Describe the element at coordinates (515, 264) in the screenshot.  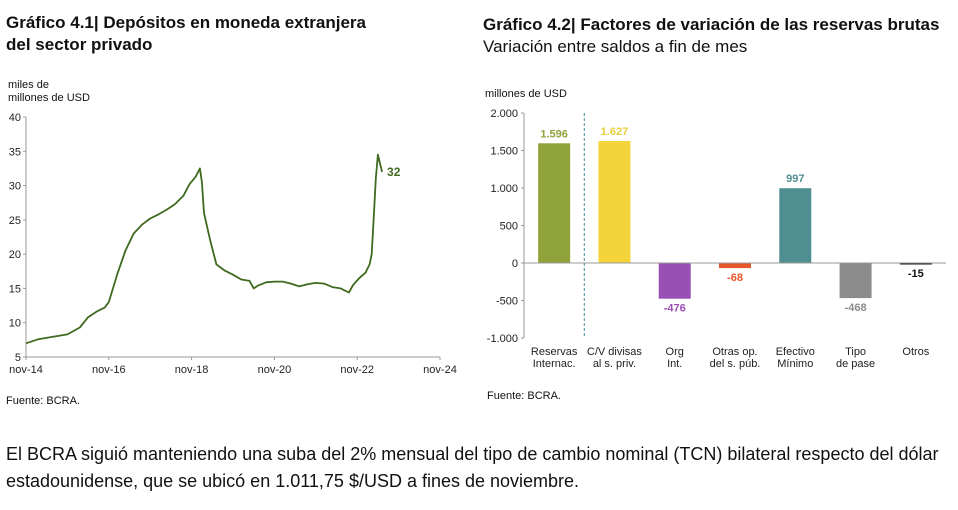
I see `chart2-y-tick-label: 0` at that location.